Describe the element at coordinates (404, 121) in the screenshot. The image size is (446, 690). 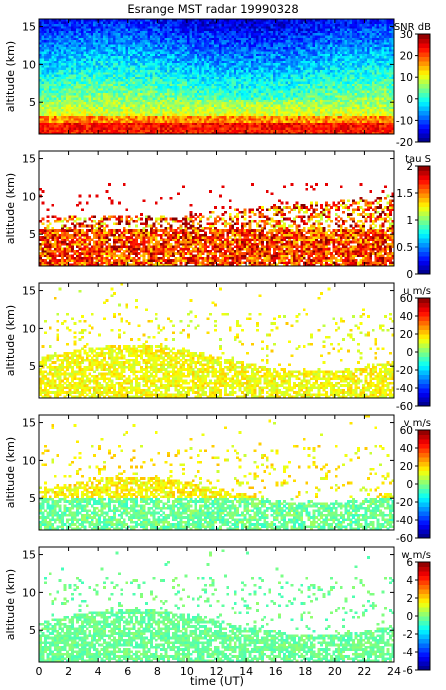
I see `colorbar-tick-label: -10` at that location.